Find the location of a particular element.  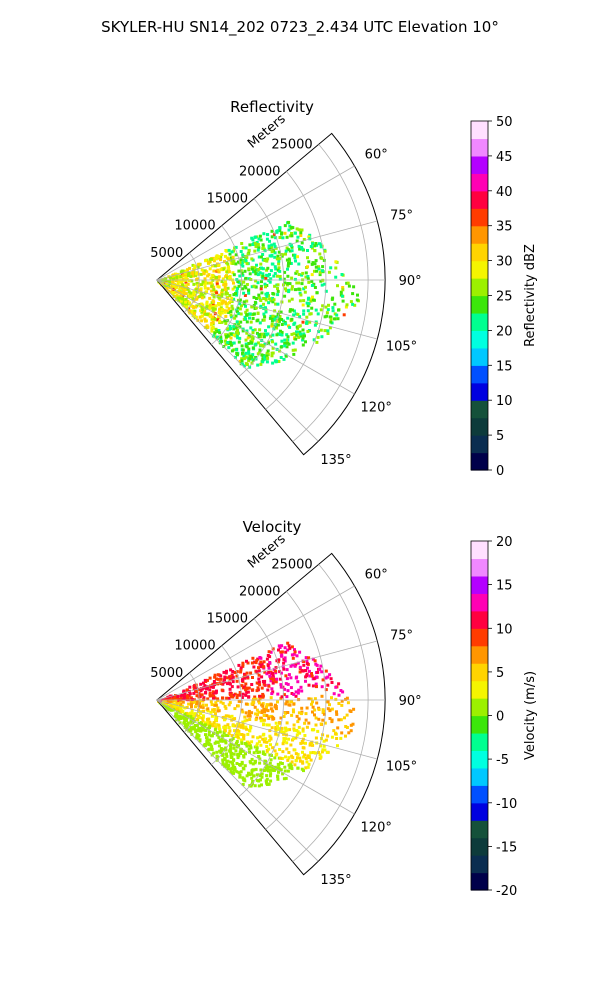

colorbar-tick-label: 25 is located at coordinates (504, 297).